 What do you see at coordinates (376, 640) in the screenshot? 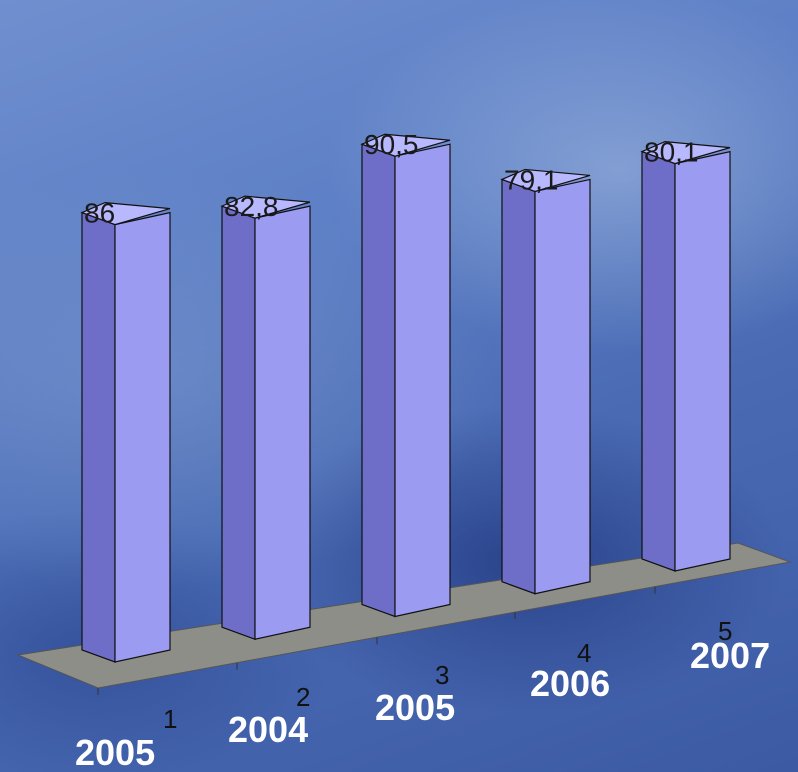
I see `x-axis-ticks` at bounding box center [376, 640].